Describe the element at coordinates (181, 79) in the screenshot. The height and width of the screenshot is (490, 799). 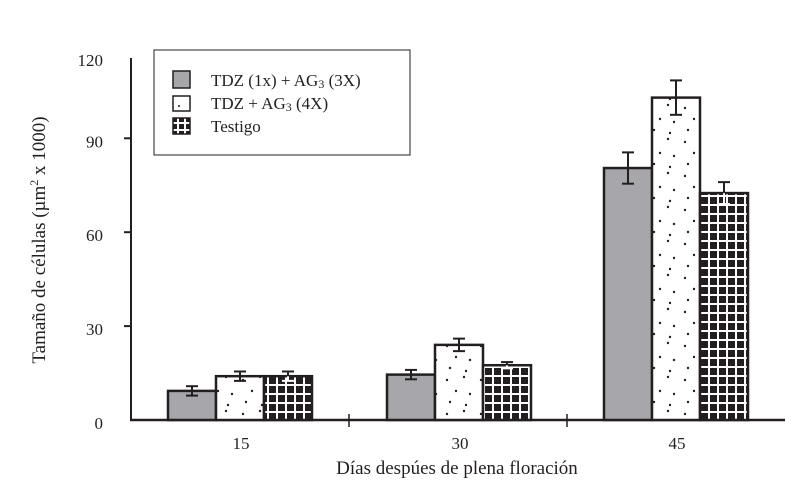
I see `legend-swatch-gray` at that location.